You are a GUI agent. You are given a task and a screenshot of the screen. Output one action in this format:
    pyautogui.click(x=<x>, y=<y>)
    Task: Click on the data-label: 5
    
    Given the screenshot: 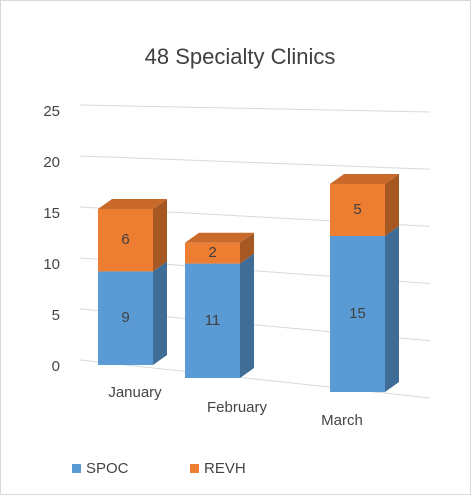 What is the action you would take?
    pyautogui.click(x=357, y=209)
    